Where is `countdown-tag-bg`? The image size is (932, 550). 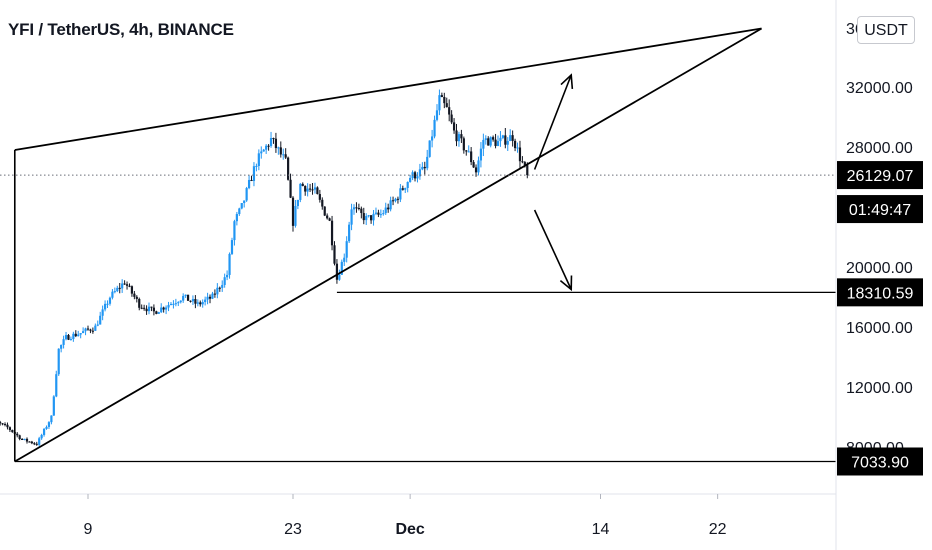
countdown-tag-bg is located at coordinates (880, 209).